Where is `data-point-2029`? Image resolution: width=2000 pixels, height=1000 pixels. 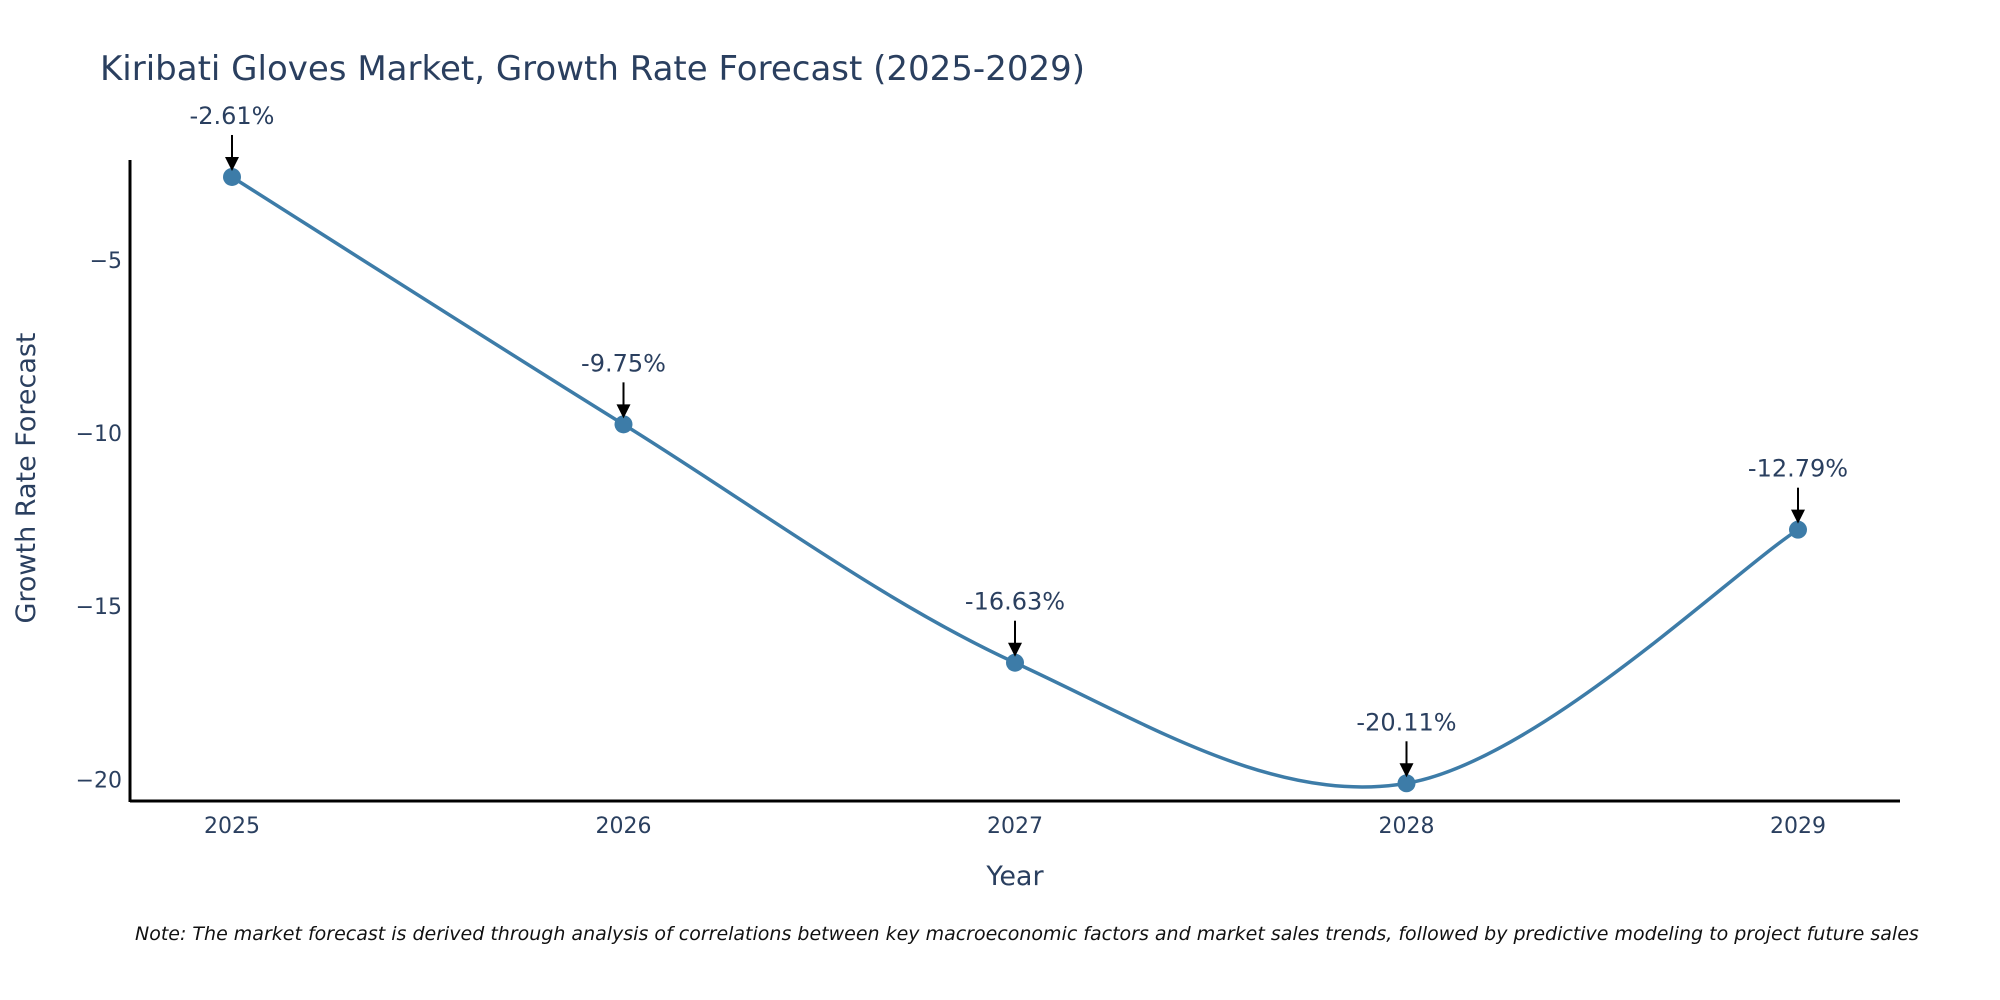
data-point-2029 is located at coordinates (1798, 529).